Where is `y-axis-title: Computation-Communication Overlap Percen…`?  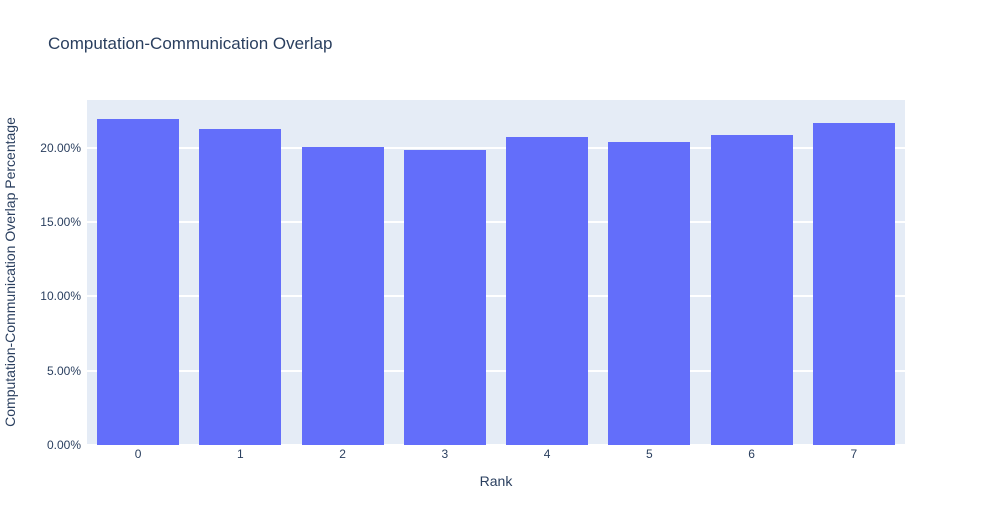 y-axis-title: Computation-Communication Overlap Percen… is located at coordinates (10, 272).